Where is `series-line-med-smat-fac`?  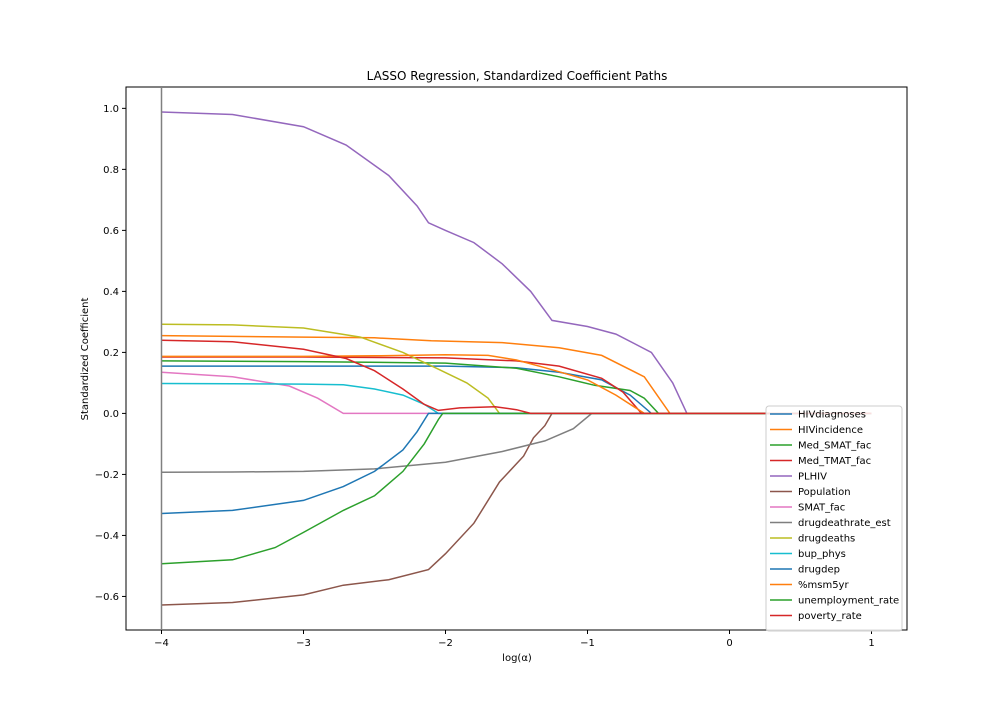
series-line-med-smat-fac is located at coordinates (516, 387).